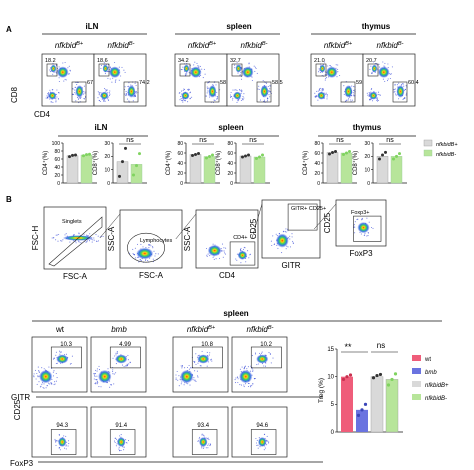  What do you see at coordinates (203, 426) in the screenshot?
I see `foxp3-gate-value: 93.4` at bounding box center [203, 426].